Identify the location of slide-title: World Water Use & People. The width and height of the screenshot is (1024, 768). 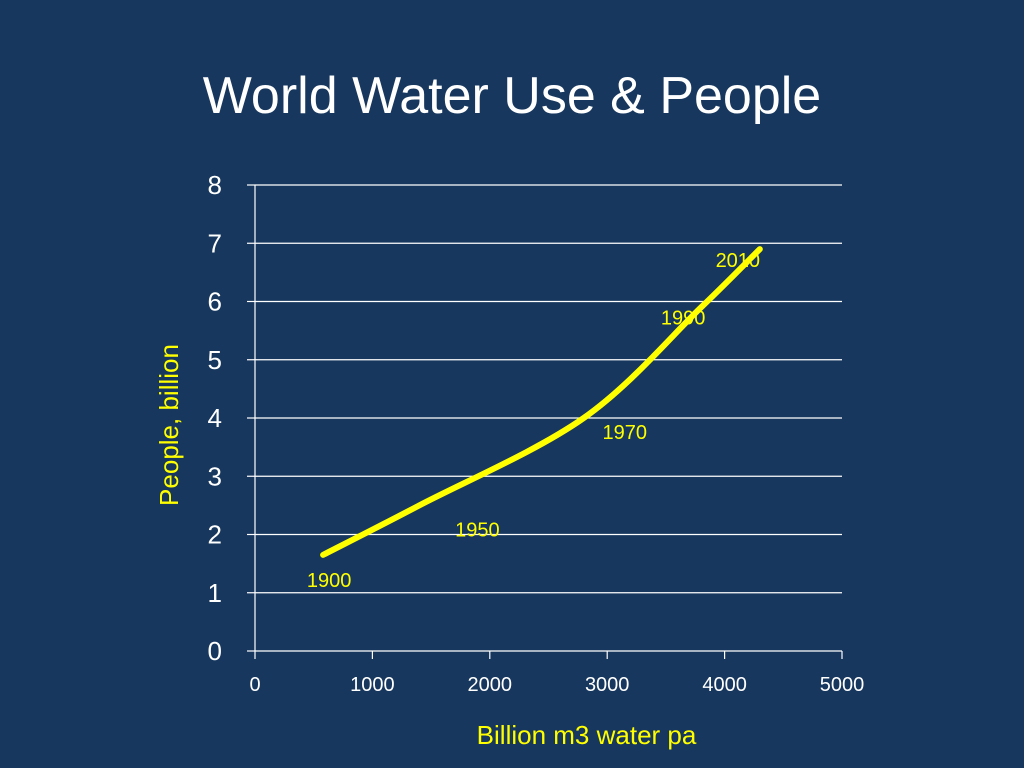
(512, 96).